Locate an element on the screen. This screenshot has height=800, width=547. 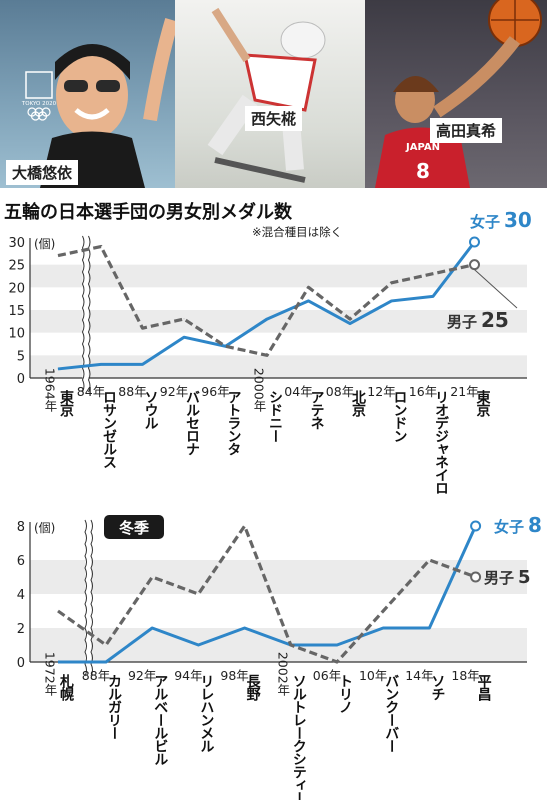
x-tick-year: 84年 is located at coordinates (91, 391).